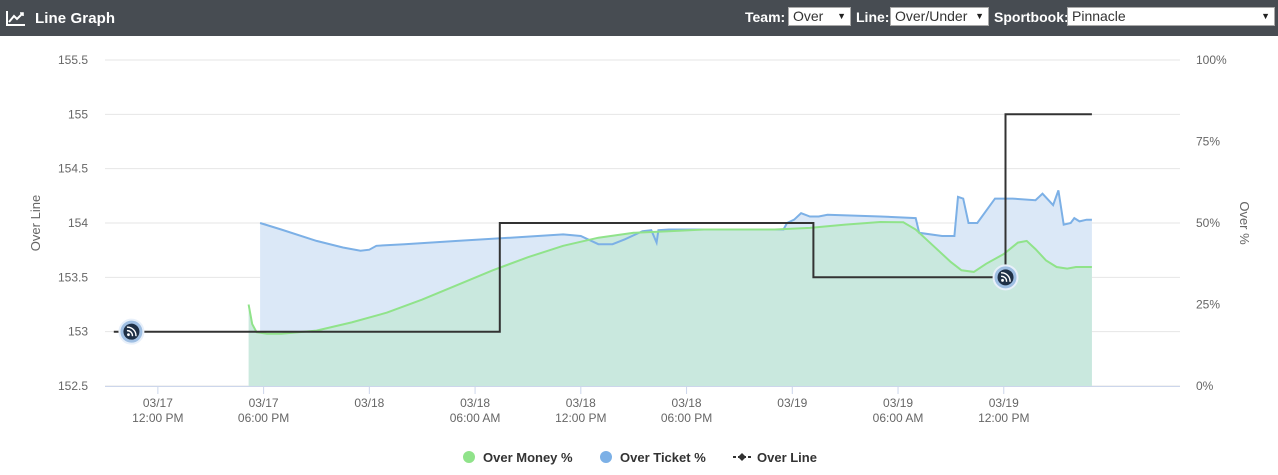 This screenshot has height=475, width=1278. I want to click on legend-line-label: Over Line, so click(787, 457).